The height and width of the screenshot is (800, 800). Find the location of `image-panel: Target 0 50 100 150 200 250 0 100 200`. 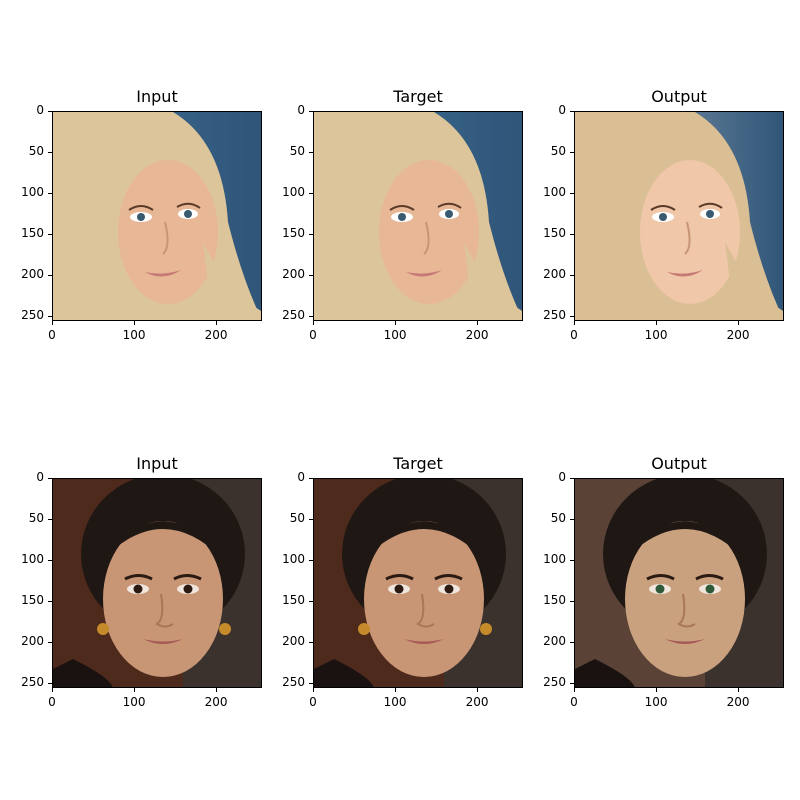

image-panel: Target 0 50 100 150 200 250 0 100 200 is located at coordinates (402, 581).